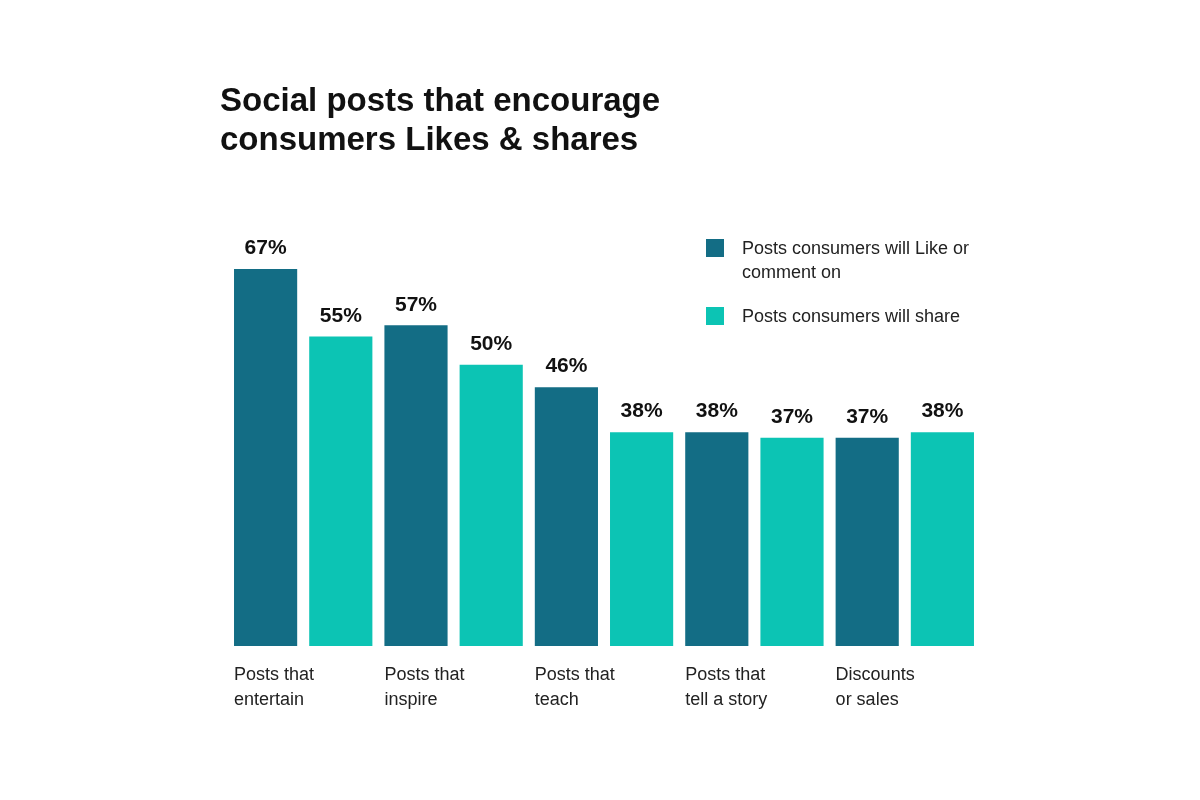 This screenshot has width=1200, height=800. What do you see at coordinates (856, 260) in the screenshot?
I see `legend-label: Posts consumers will Like or comment on` at bounding box center [856, 260].